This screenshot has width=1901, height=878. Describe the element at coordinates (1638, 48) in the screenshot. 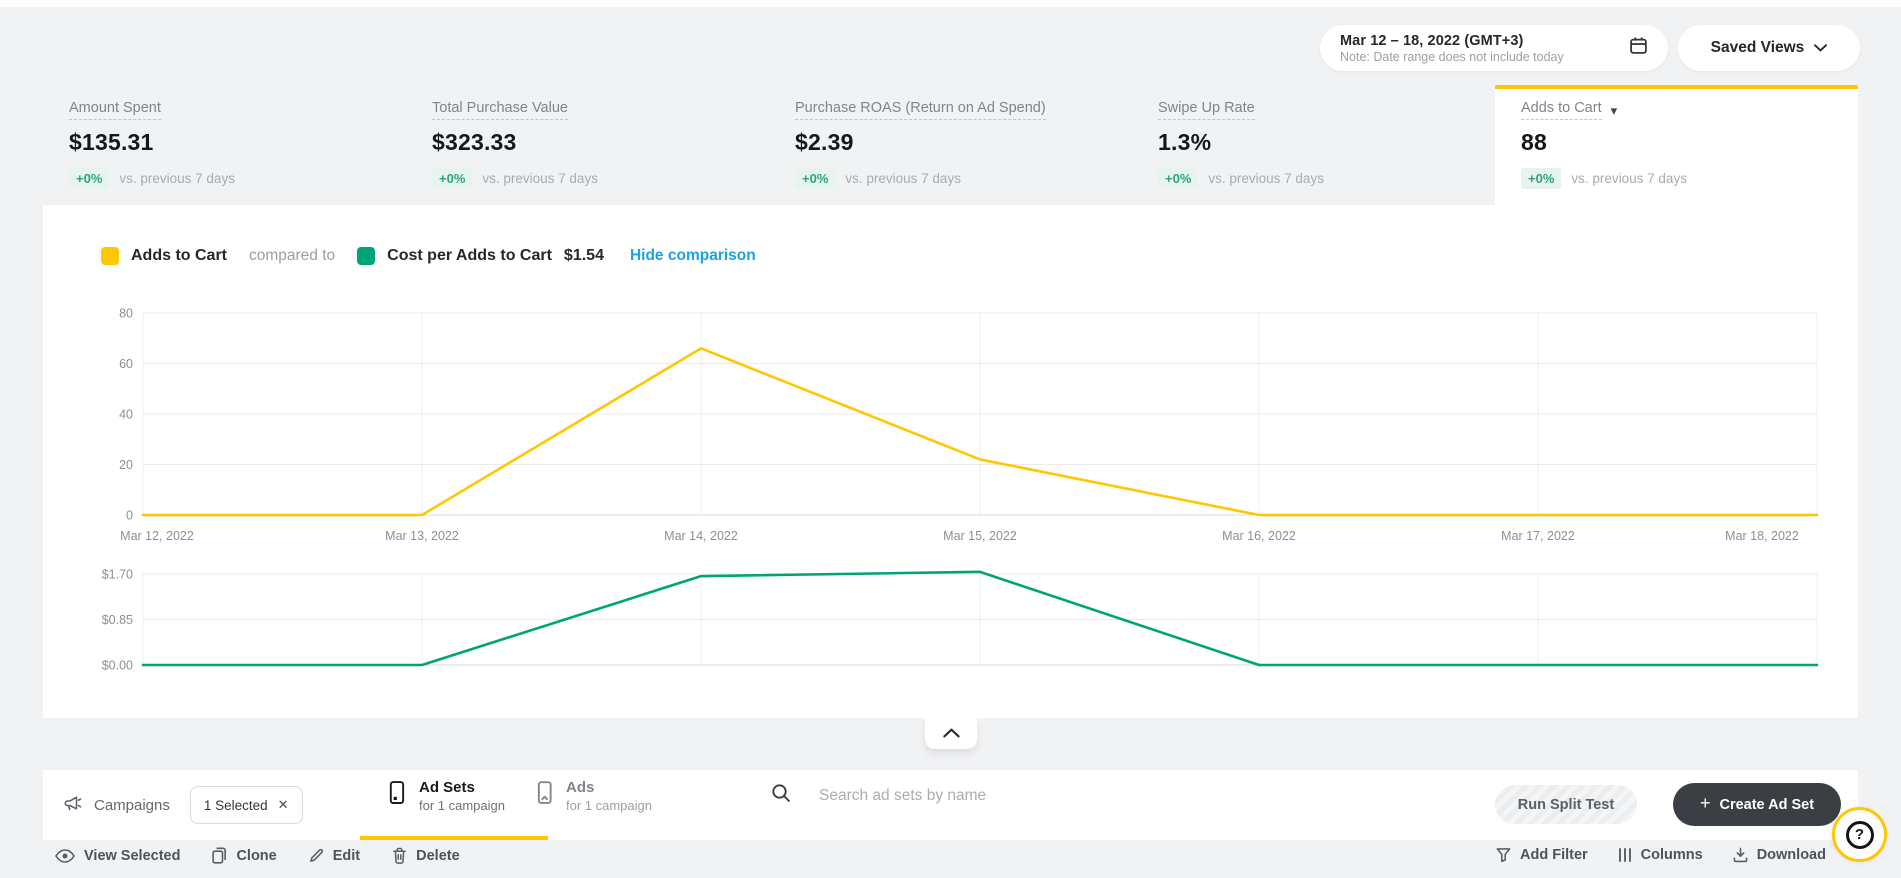

I see `calendar-icon` at that location.